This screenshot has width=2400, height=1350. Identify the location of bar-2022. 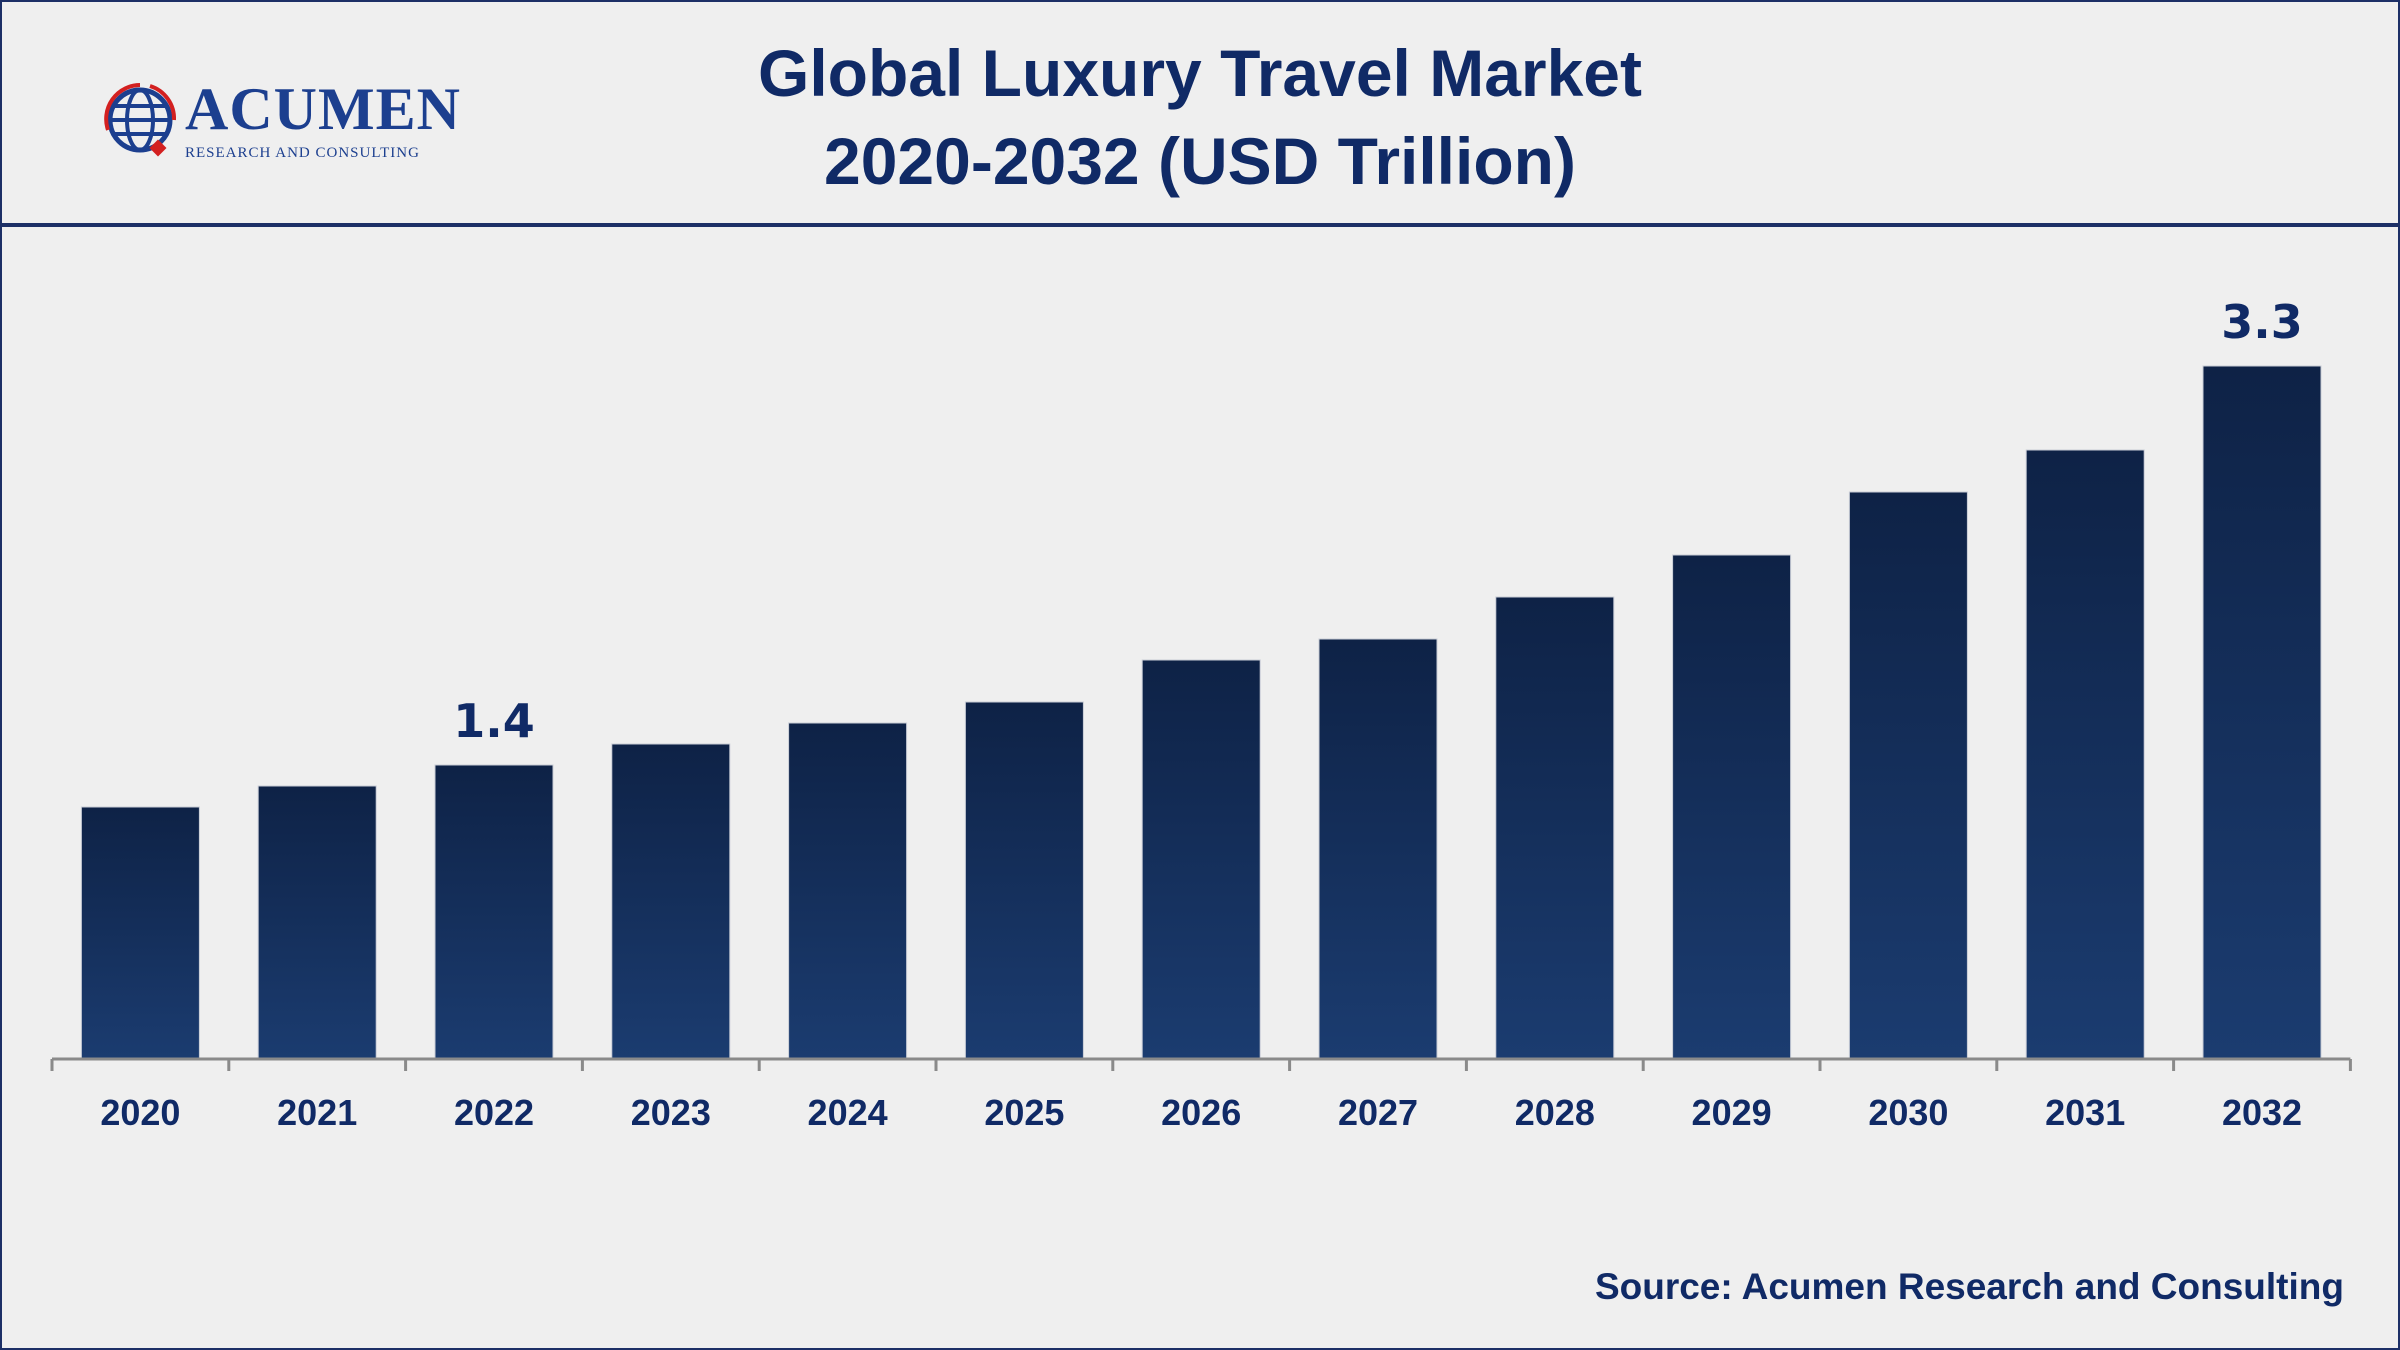
(494, 912).